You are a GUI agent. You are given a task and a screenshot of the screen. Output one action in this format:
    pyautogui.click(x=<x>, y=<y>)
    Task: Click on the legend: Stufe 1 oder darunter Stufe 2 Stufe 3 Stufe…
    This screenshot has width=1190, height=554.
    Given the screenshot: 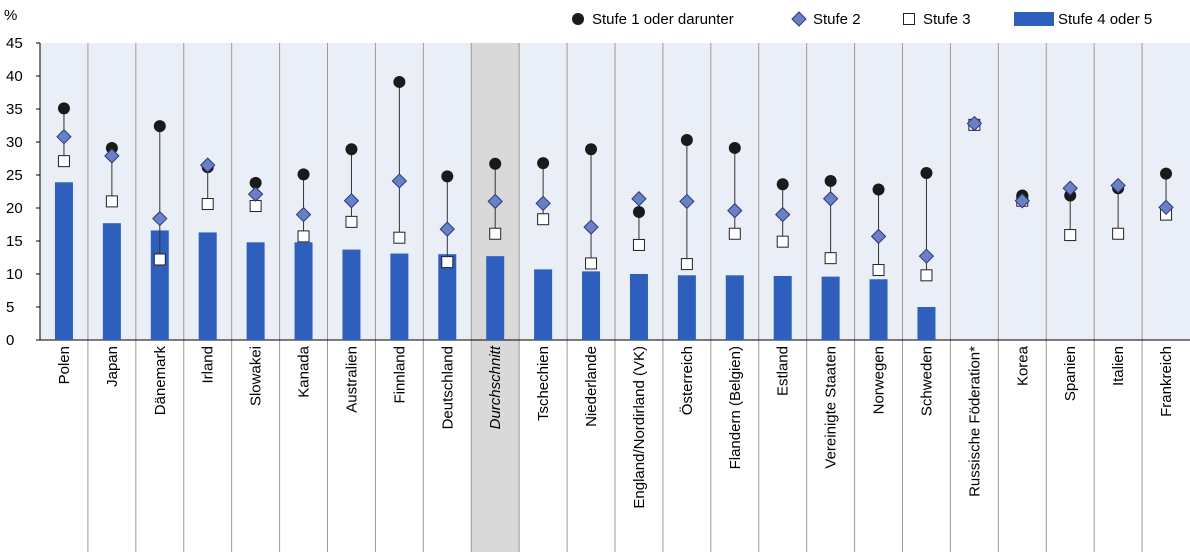 What is the action you would take?
    pyautogui.click(x=862, y=19)
    